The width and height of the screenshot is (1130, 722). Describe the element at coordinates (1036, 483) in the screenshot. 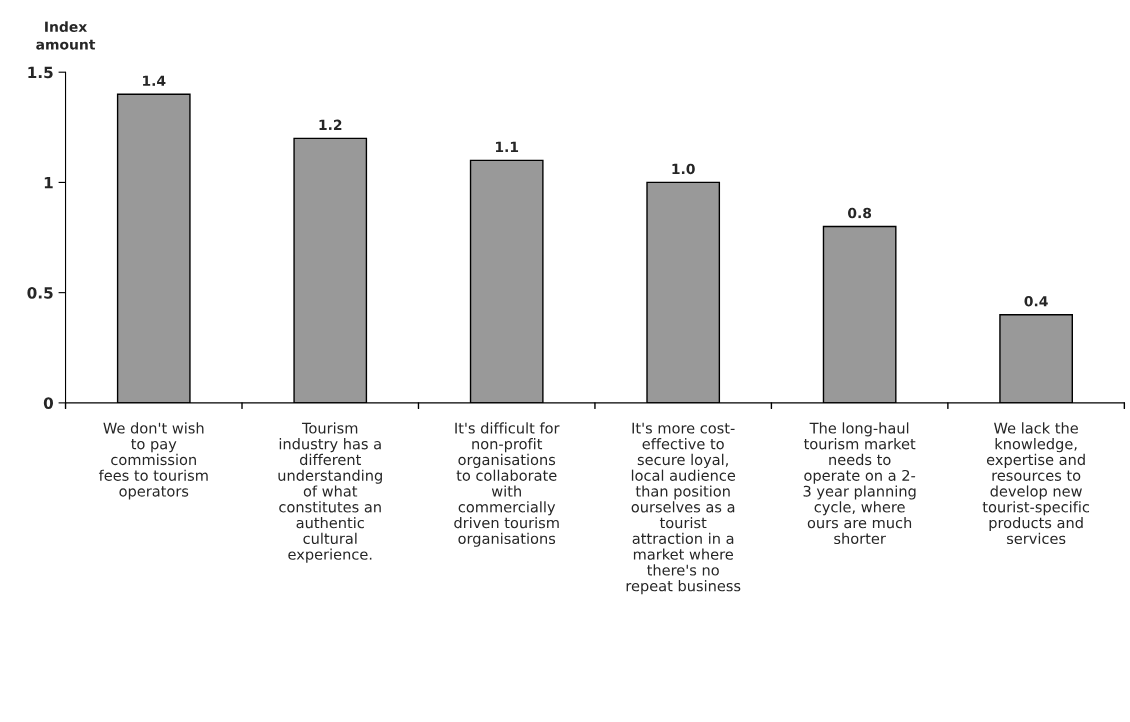

I see `x-tick-label: We lack the knowledge, expertise and resources to develop new tourist-specific products and services` at that location.